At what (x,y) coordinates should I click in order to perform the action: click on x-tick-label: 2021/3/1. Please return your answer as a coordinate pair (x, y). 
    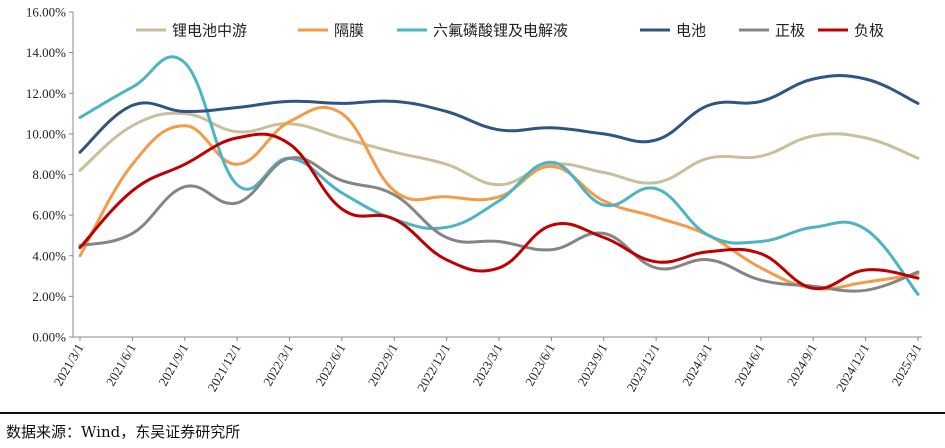
    Looking at the image, I should click on (68, 365).